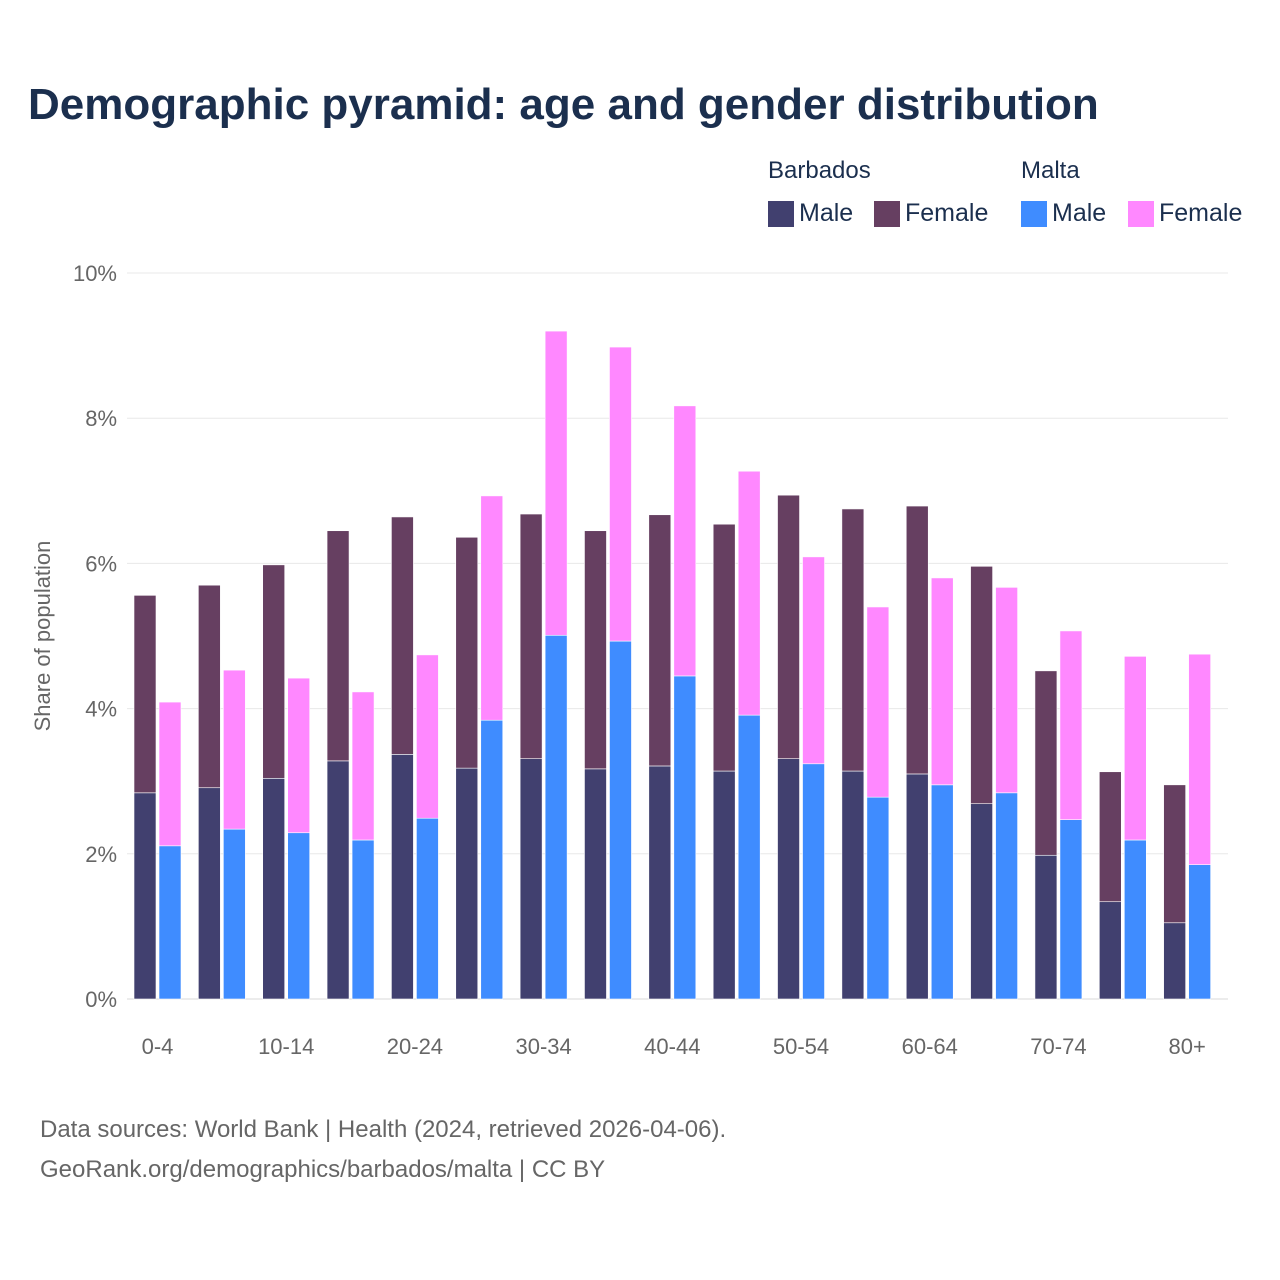 The width and height of the screenshot is (1280, 1280). I want to click on legend-item-malta-male: Male, so click(1063, 213).